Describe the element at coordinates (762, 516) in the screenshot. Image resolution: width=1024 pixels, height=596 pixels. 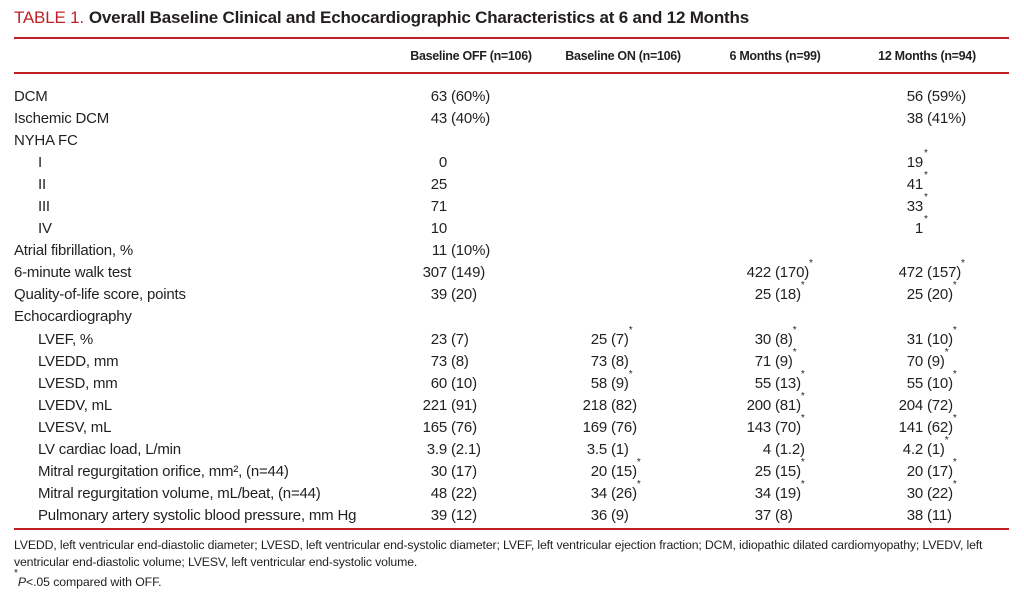
I see `value-number: 37` at that location.